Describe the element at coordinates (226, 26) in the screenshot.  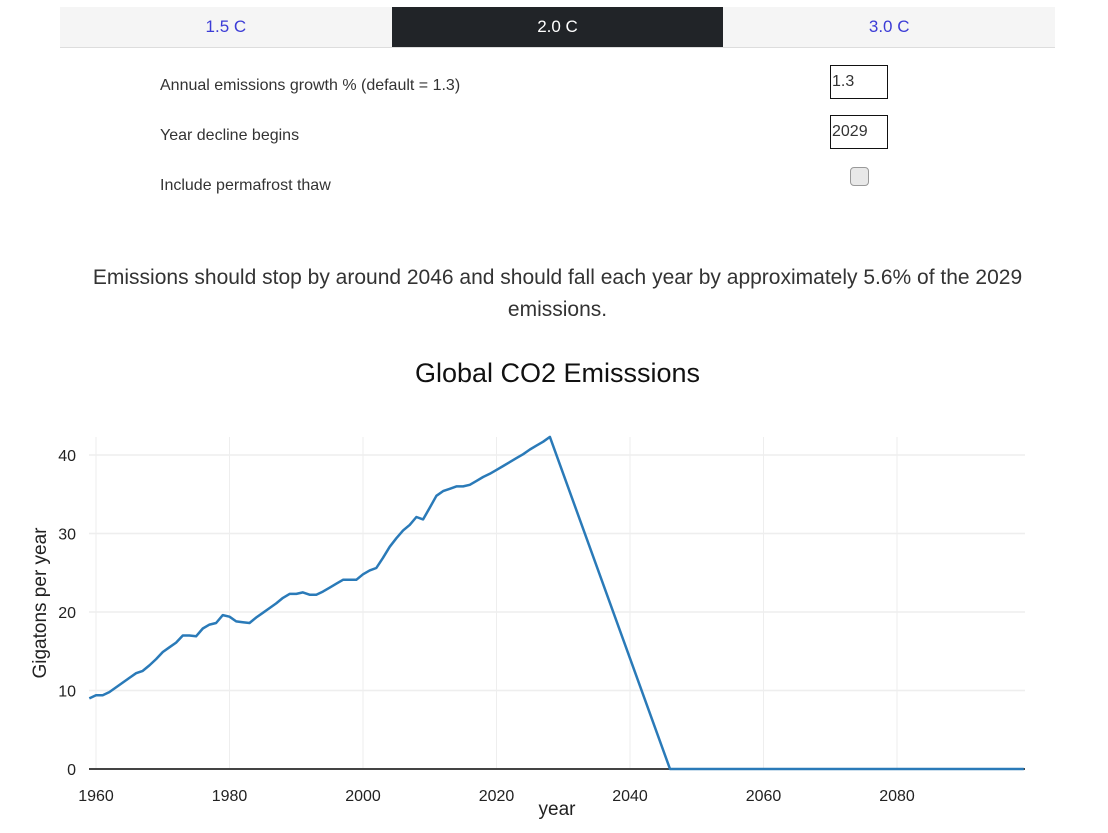
I see `tab-1-5c: 1.5 C` at that location.